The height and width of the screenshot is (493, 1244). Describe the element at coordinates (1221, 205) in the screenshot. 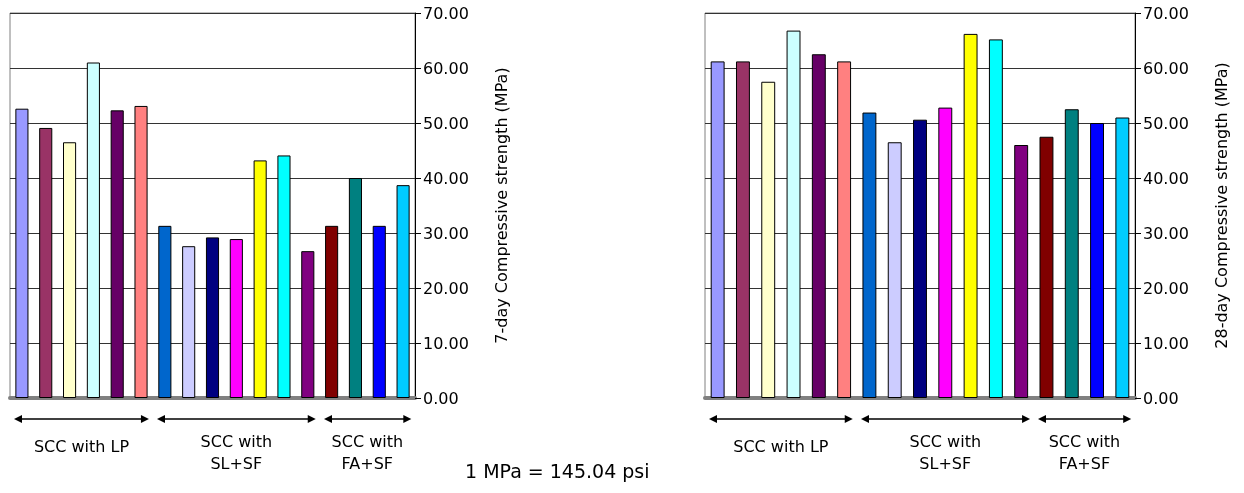

I see `y-axis-title: 28-day Compressive strength (MPa)` at that location.